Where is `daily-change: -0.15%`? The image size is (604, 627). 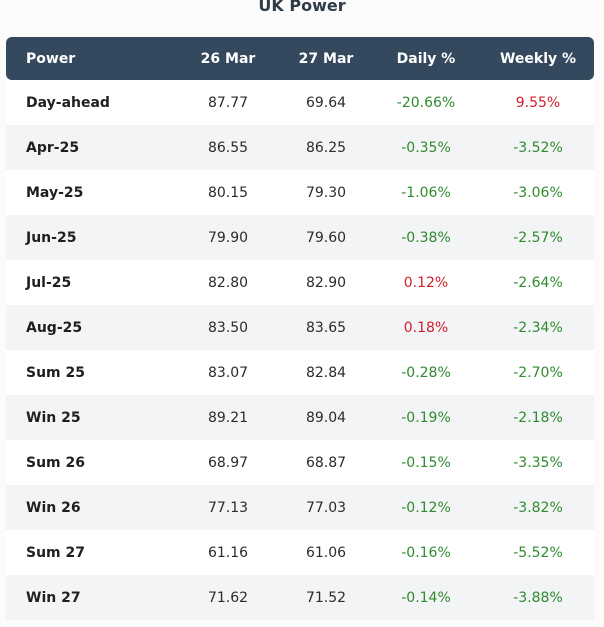
daily-change: -0.15% is located at coordinates (426, 462).